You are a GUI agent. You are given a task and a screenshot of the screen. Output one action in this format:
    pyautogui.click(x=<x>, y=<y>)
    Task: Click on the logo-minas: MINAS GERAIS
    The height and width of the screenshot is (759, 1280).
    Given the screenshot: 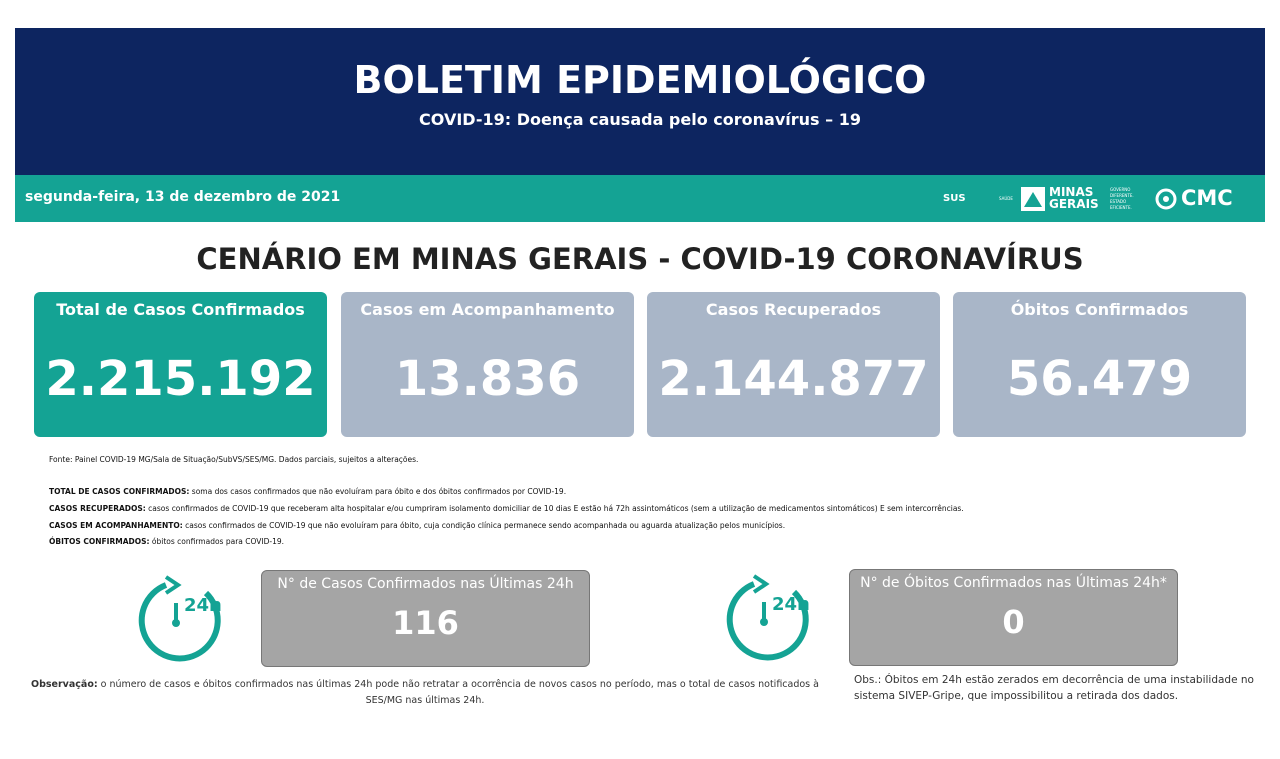 What is the action you would take?
    pyautogui.click(x=1074, y=198)
    